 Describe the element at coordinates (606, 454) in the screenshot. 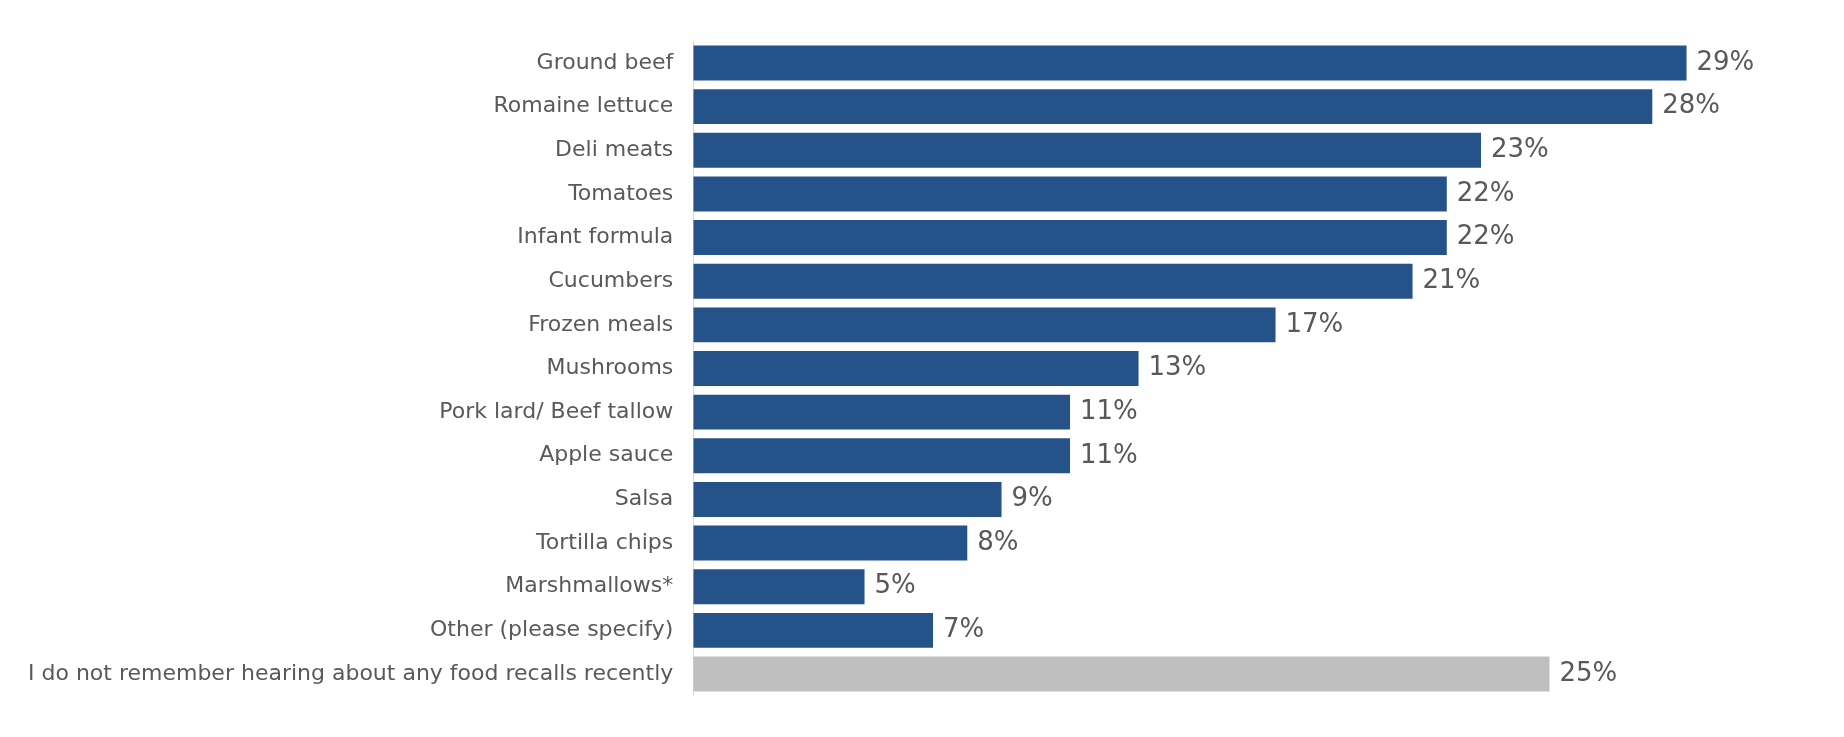

I see `y-tick-label: Apple sauce` at that location.